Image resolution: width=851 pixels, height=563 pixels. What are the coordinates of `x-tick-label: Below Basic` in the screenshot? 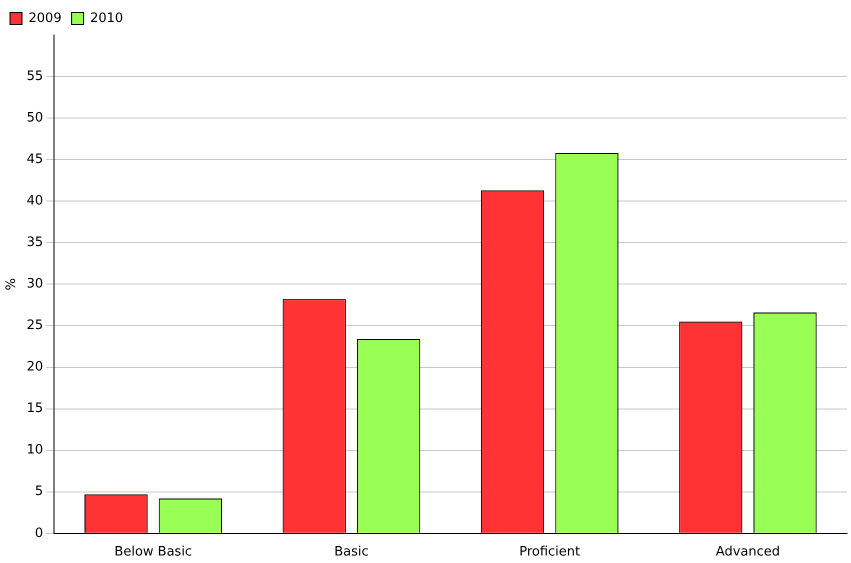 It's located at (153, 552).